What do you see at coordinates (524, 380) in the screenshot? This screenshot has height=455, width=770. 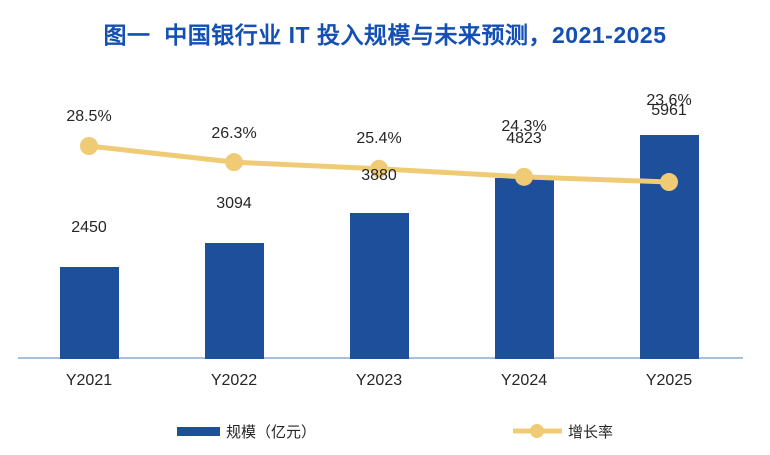 I see `x-axis-label-Y2024: Y2024` at bounding box center [524, 380].